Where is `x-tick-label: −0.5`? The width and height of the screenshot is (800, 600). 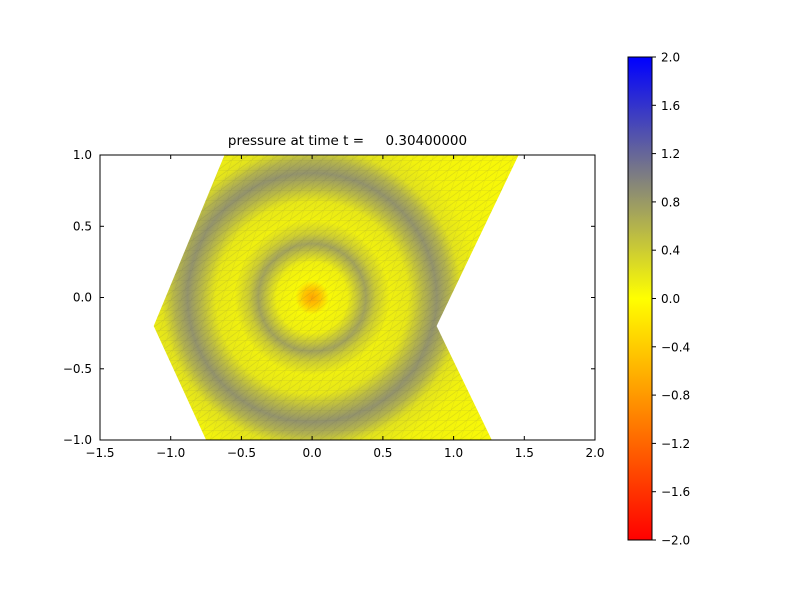 x-tick-label: −0.5 is located at coordinates (241, 453).